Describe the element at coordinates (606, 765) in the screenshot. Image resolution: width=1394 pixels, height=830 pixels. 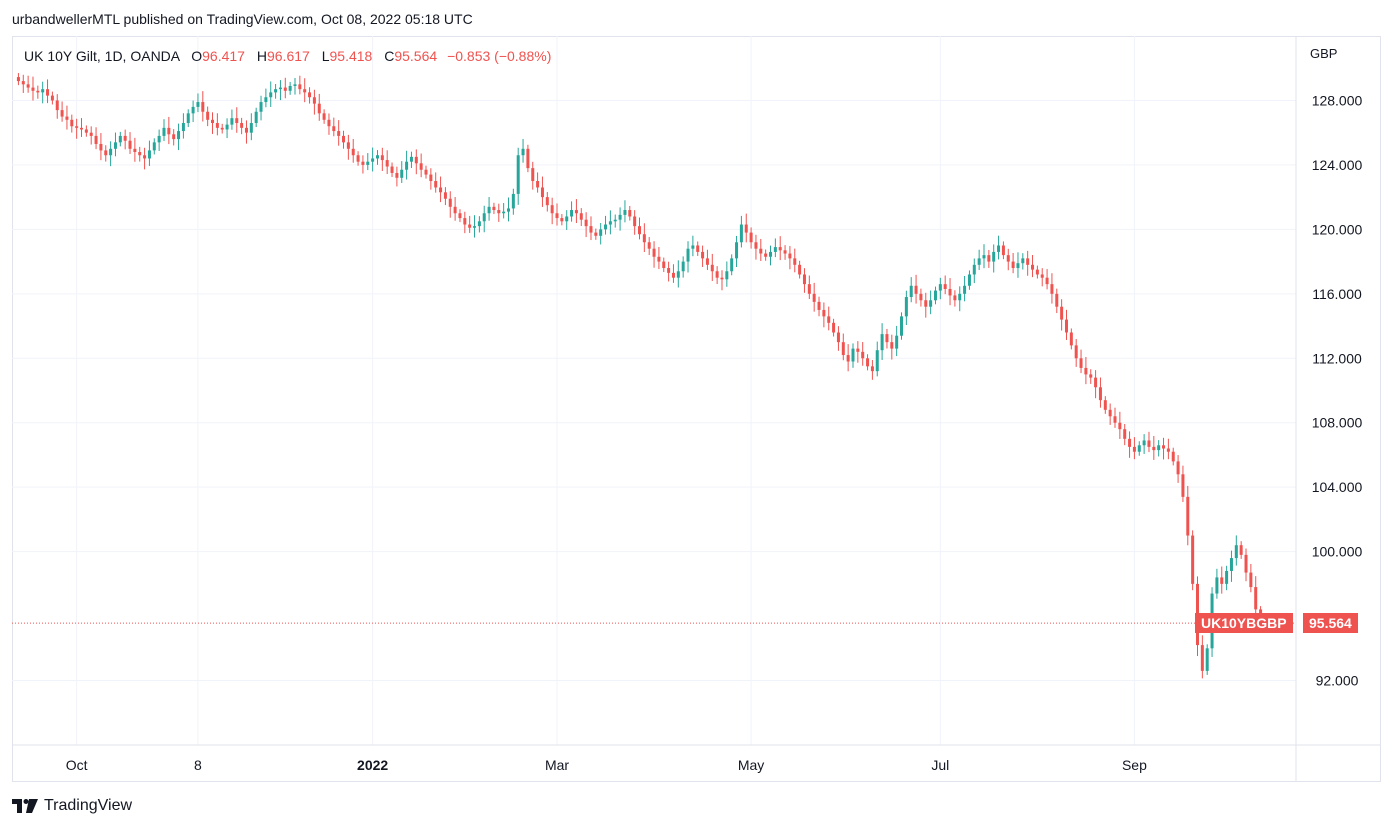
I see `time-axis: Oct 8 2022 Mar May Jul Sep` at that location.